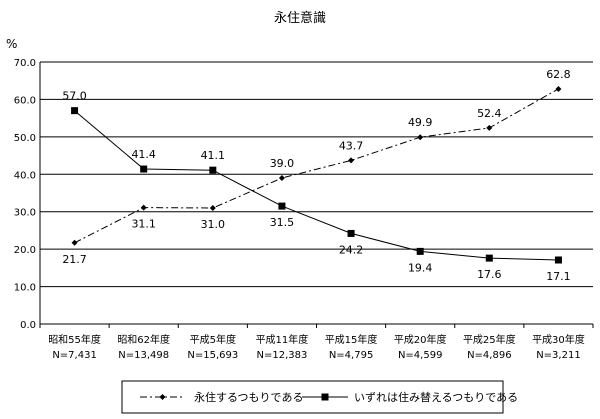 The image size is (600, 419). I want to click on y-tick-label: 0.0, so click(28, 325).